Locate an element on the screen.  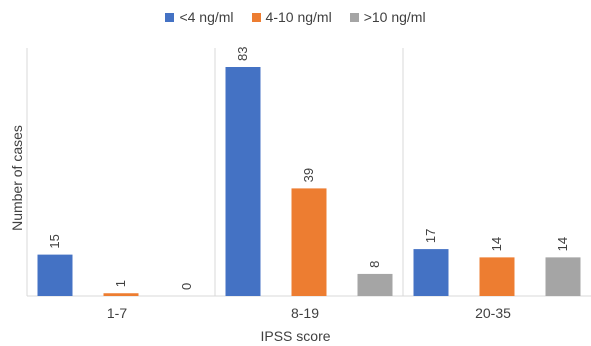
data-label-20-35-series-2: 14 is located at coordinates (496, 244).